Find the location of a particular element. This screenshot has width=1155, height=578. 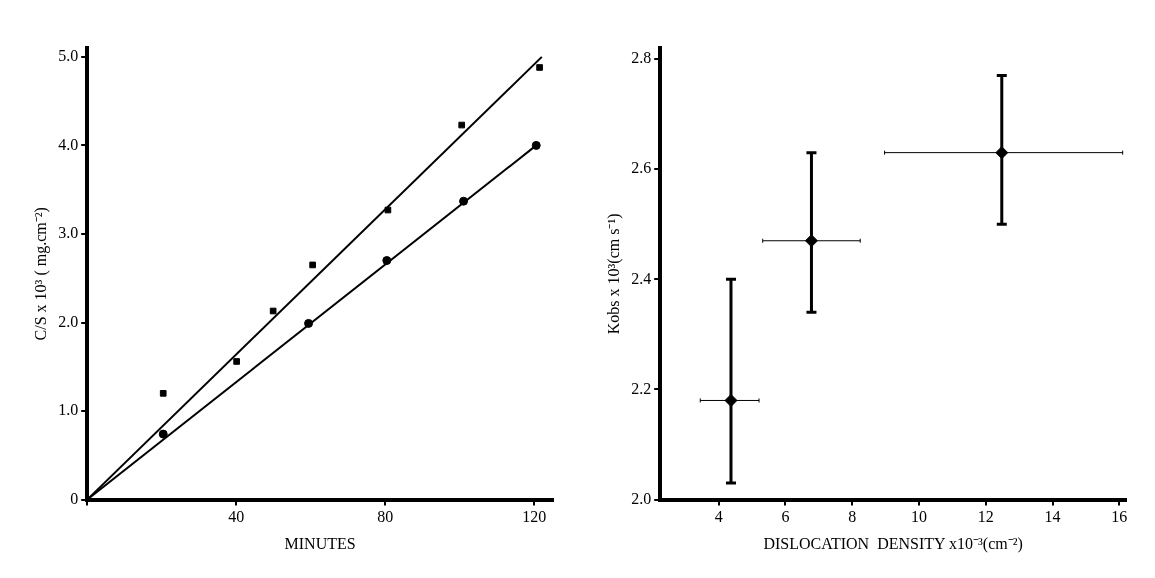

x-tick-label: 16 is located at coordinates (1119, 517).